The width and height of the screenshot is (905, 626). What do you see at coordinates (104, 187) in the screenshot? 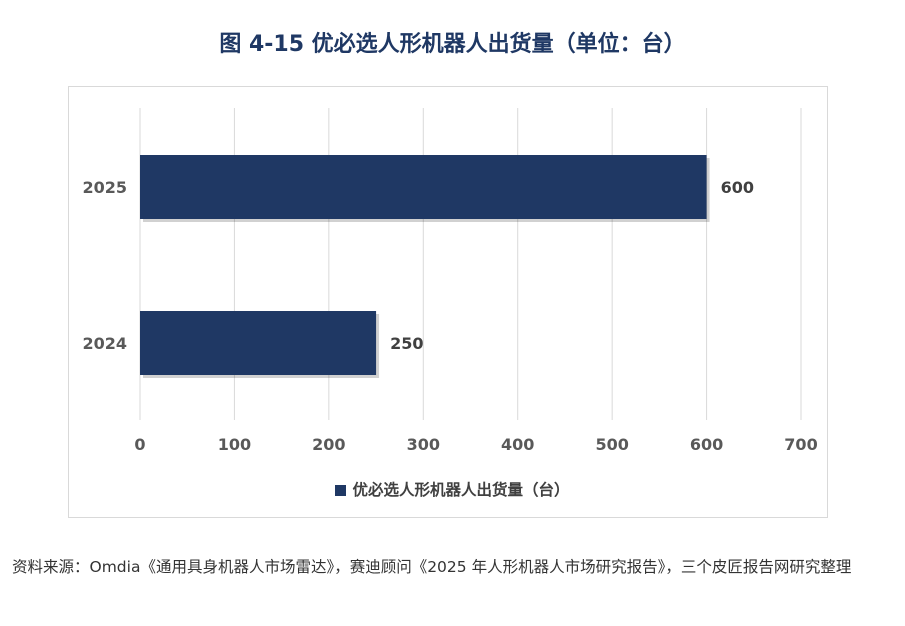
I see `y-category-label: 2025` at bounding box center [104, 187].